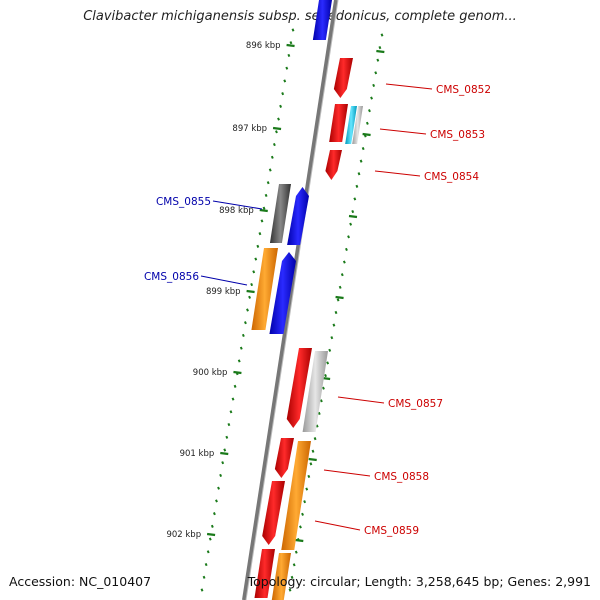 The width and height of the screenshot is (600, 600). I want to click on gene-label: CMS_0855, so click(183, 202).